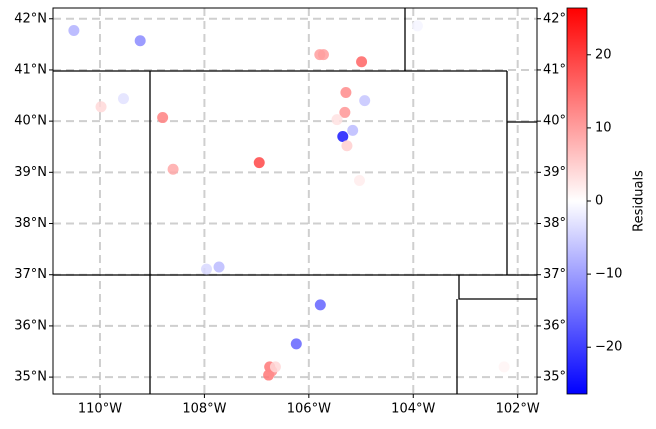 The width and height of the screenshot is (656, 429). Describe the element at coordinates (309, 409) in the screenshot. I see `x-tick-label: 106°W` at that location.